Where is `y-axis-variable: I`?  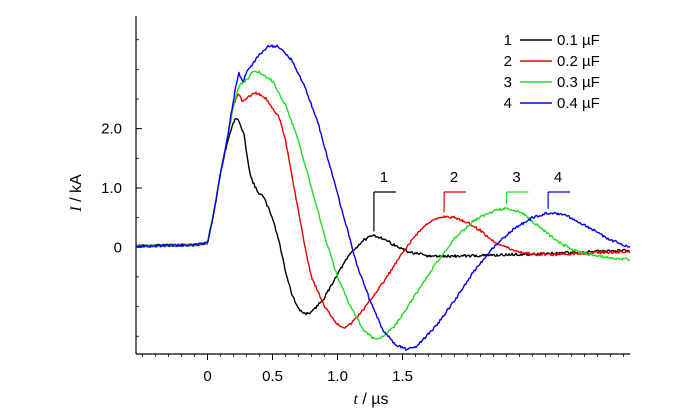 y-axis-variable: I is located at coordinates (76, 209).